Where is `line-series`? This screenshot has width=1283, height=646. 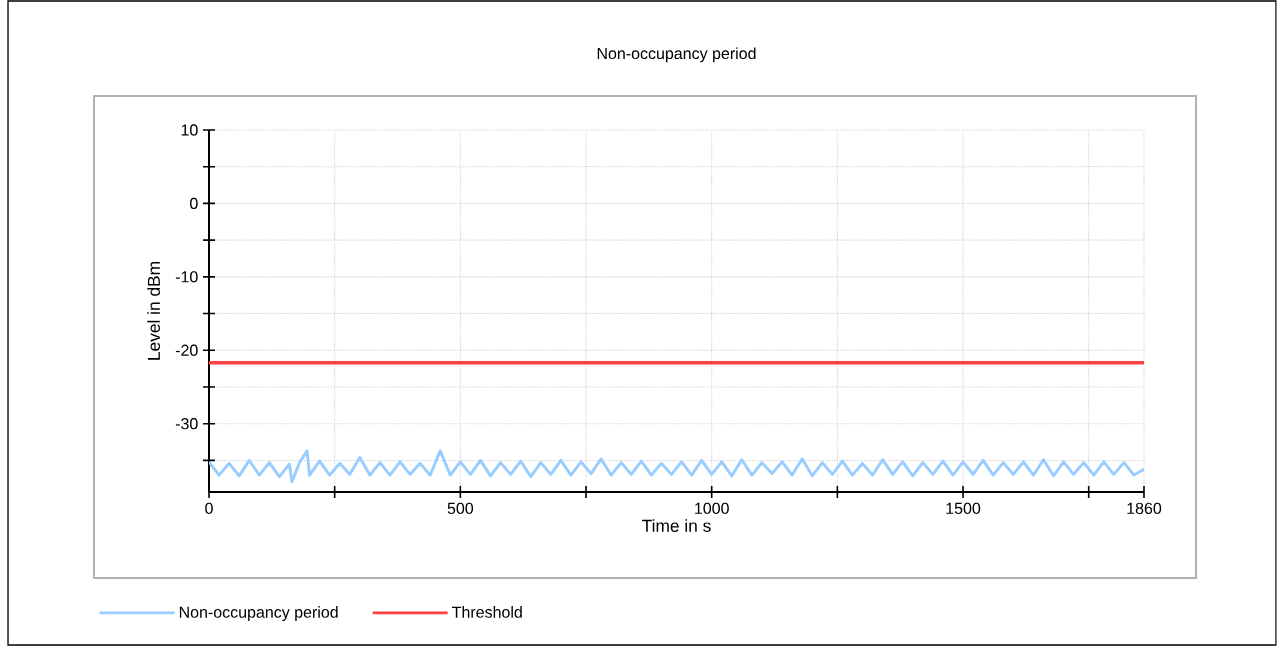
line-series is located at coordinates (676, 466).